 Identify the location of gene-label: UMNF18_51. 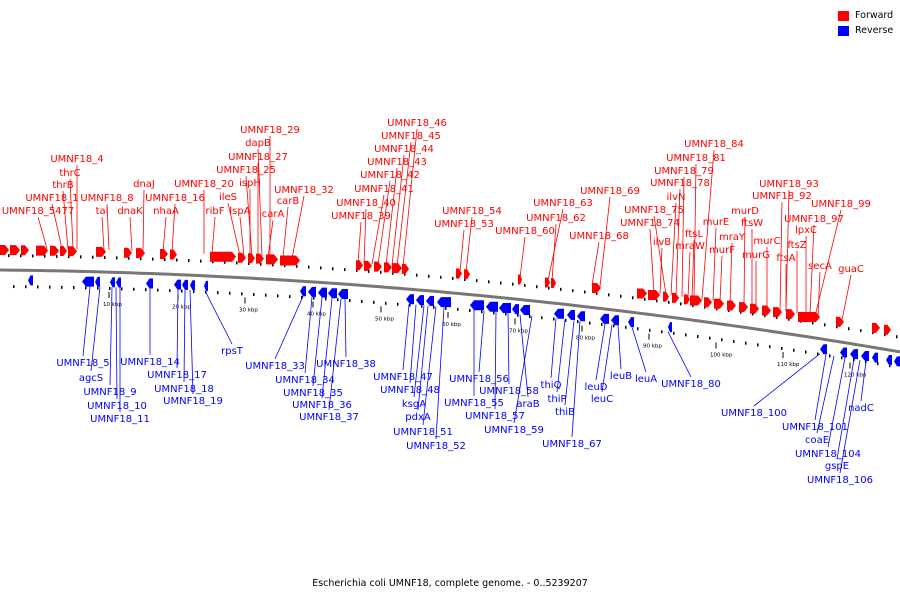
(423, 432).